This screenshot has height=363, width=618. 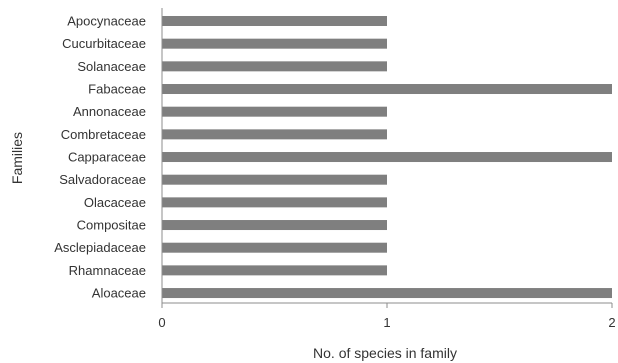 What do you see at coordinates (387, 89) in the screenshot?
I see `bar-fabaceae` at bounding box center [387, 89].